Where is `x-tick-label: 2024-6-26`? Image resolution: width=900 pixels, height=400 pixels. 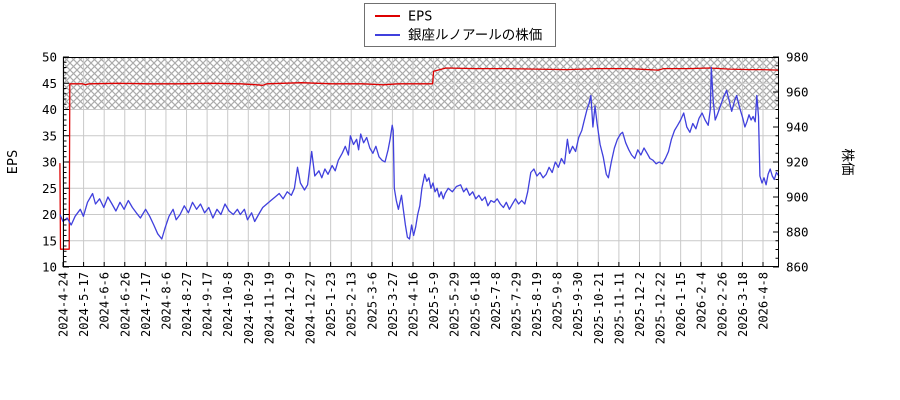 x-tick-label: 2024-6-26 is located at coordinates (125, 304).